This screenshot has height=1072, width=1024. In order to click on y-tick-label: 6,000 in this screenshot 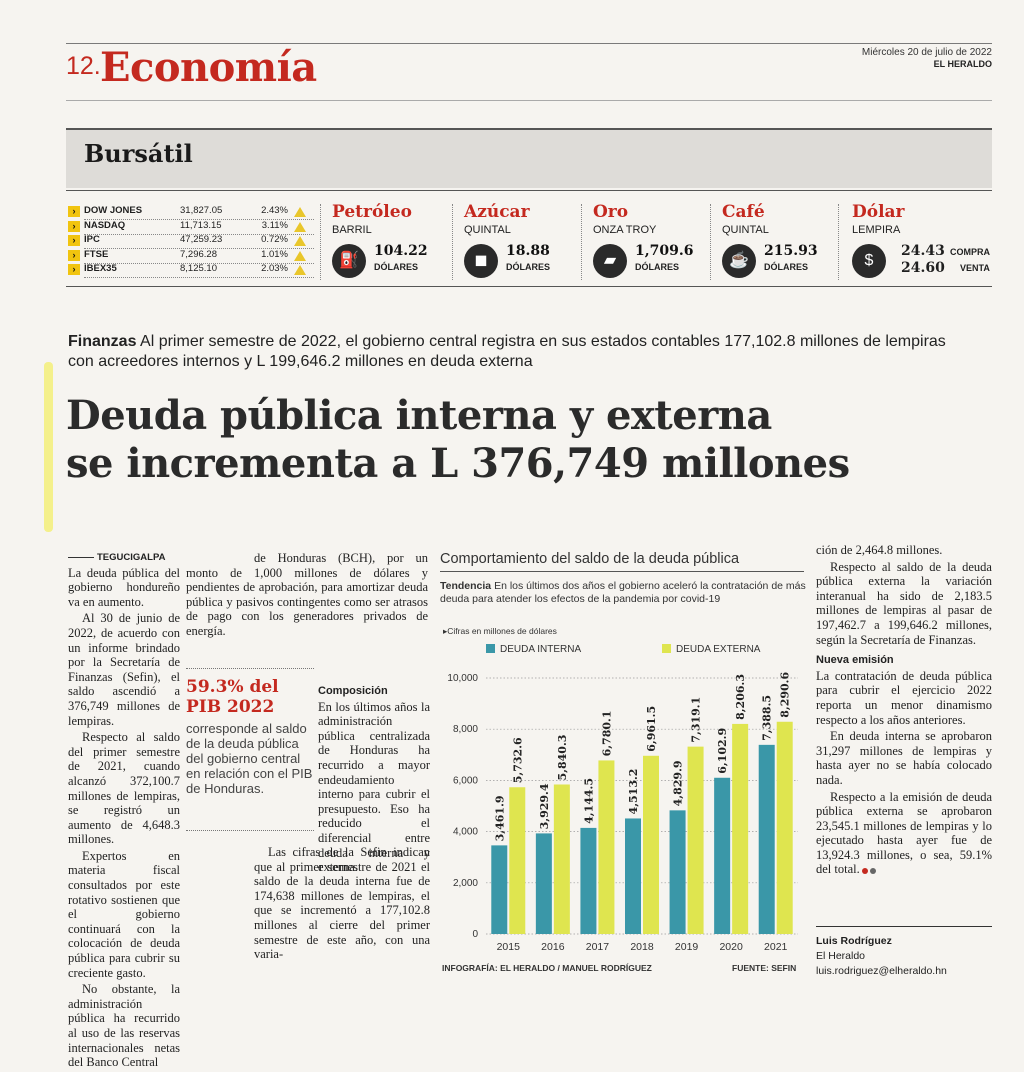, I will do `click(465, 780)`.